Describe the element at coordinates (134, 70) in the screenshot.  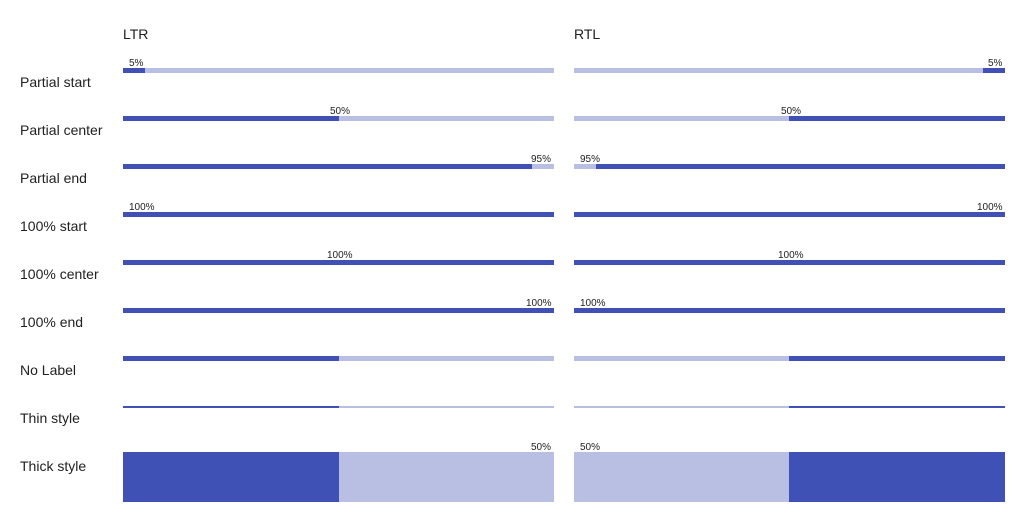
I see `progress-fill-ltr-partial-start` at that location.